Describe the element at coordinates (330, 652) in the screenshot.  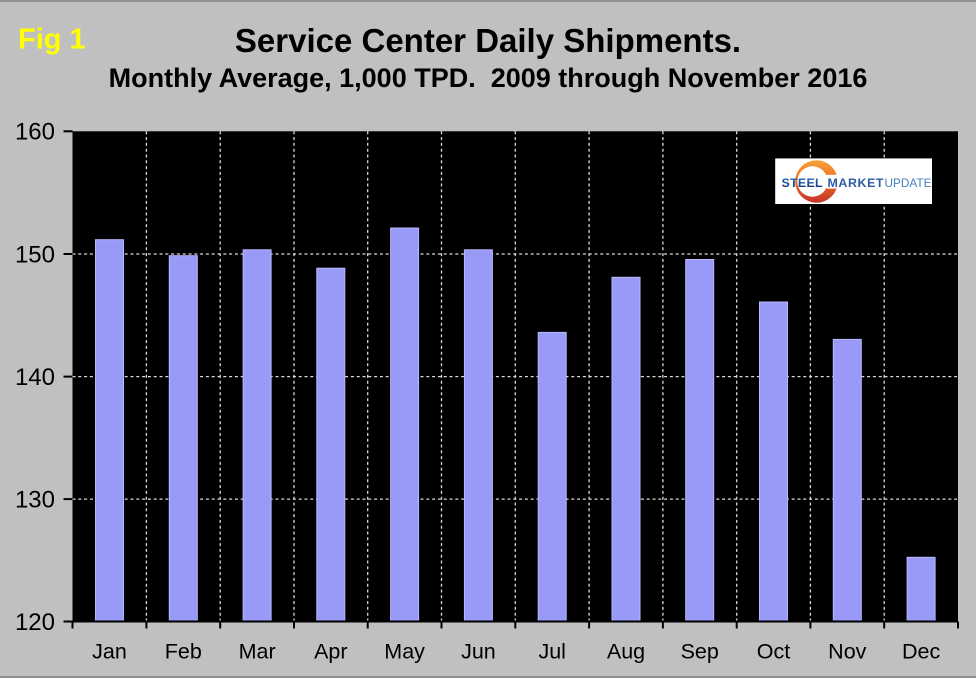
I see `svg-text: Apr` at that location.